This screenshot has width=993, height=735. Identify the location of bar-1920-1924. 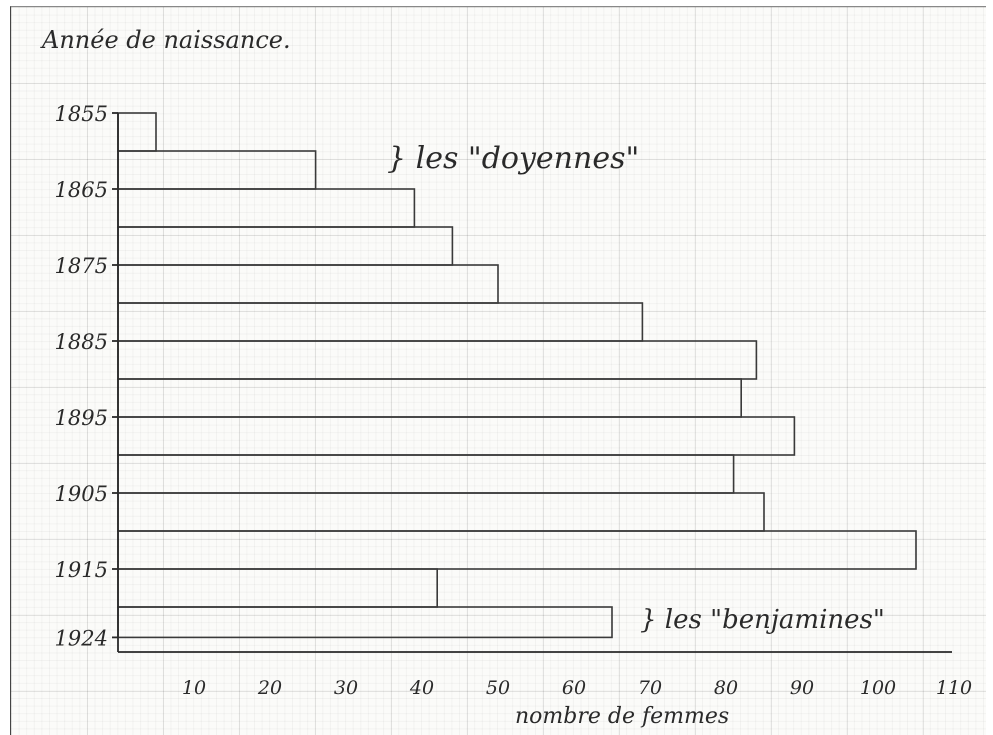
(365, 622).